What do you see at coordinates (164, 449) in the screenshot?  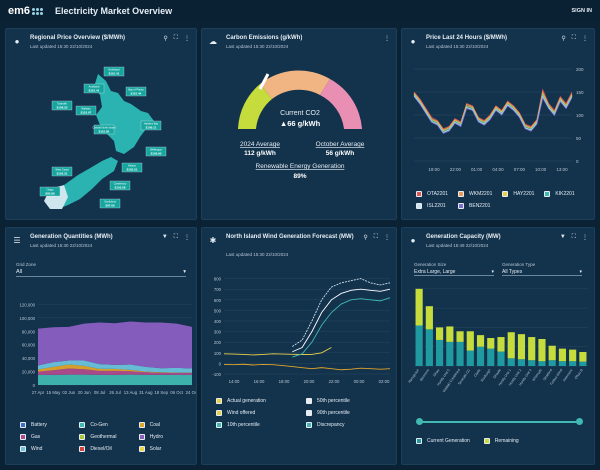 I see `generation-legend-item: Solar` at bounding box center [164, 449].